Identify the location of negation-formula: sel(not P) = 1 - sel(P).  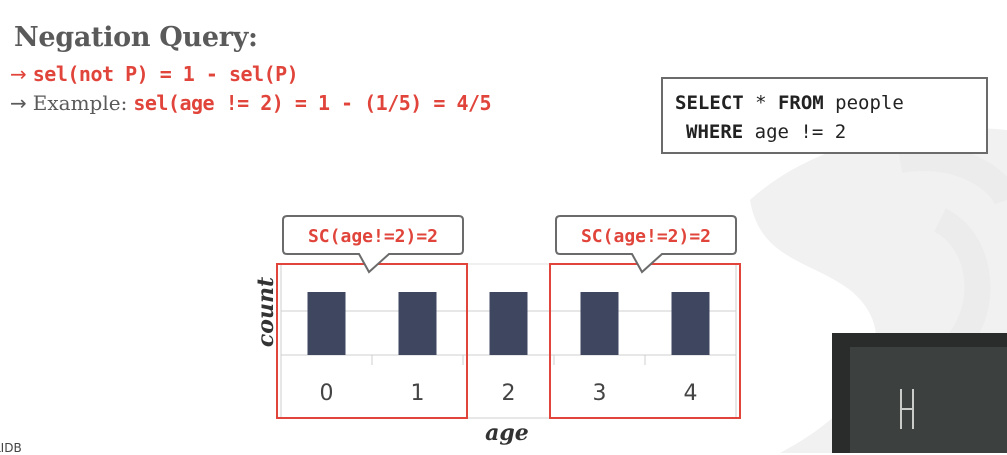
(165, 74).